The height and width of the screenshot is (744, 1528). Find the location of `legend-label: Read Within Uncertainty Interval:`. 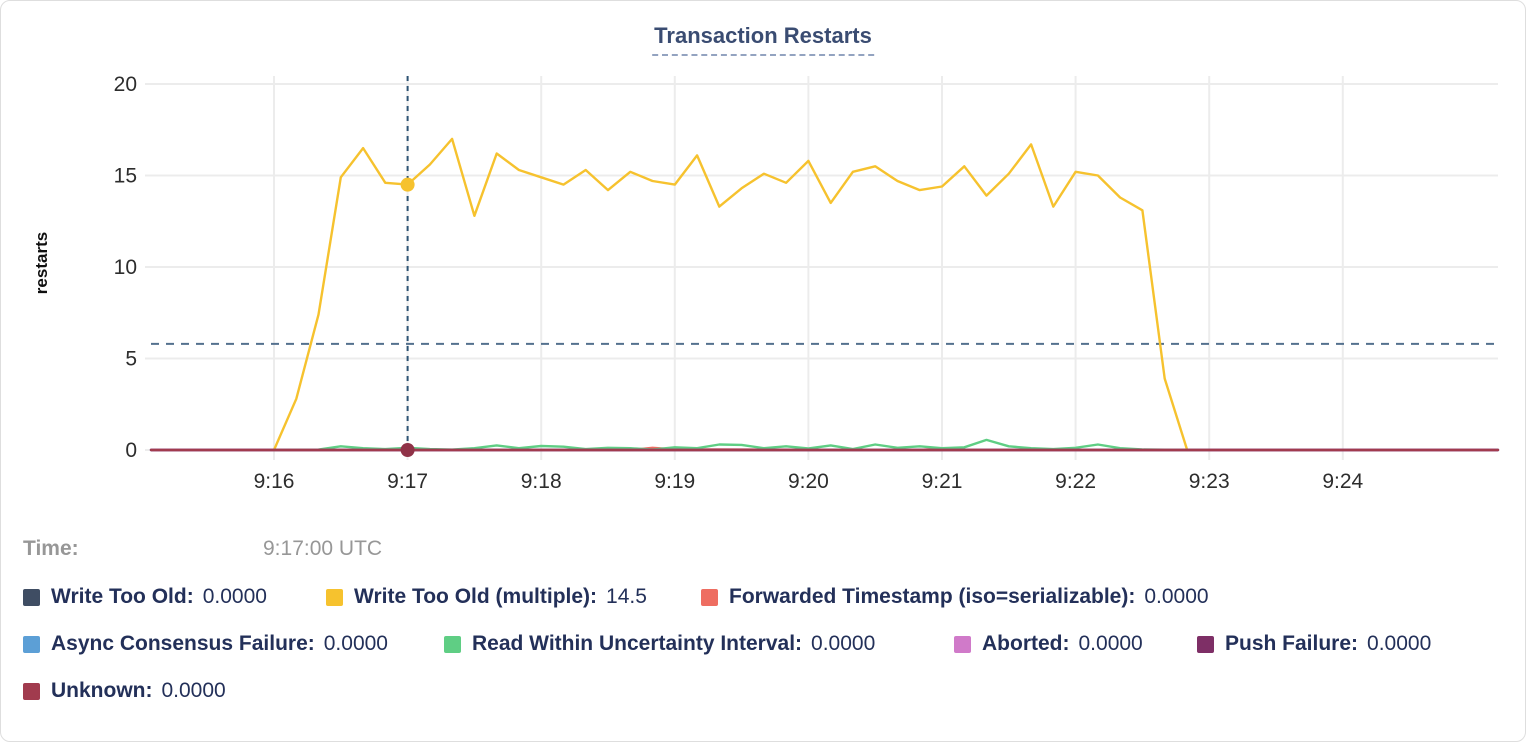

legend-label: Read Within Uncertainty Interval: is located at coordinates (637, 643).